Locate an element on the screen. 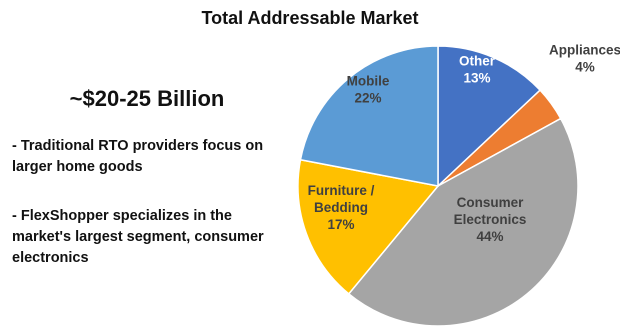 The width and height of the screenshot is (620, 332). slice-label-furniture-bedding: Furniture / Bedding 17% is located at coordinates (341, 207).